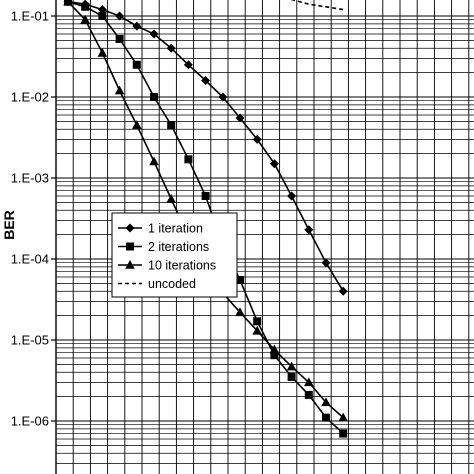  I want to click on legend-label: uncoded, so click(172, 284).